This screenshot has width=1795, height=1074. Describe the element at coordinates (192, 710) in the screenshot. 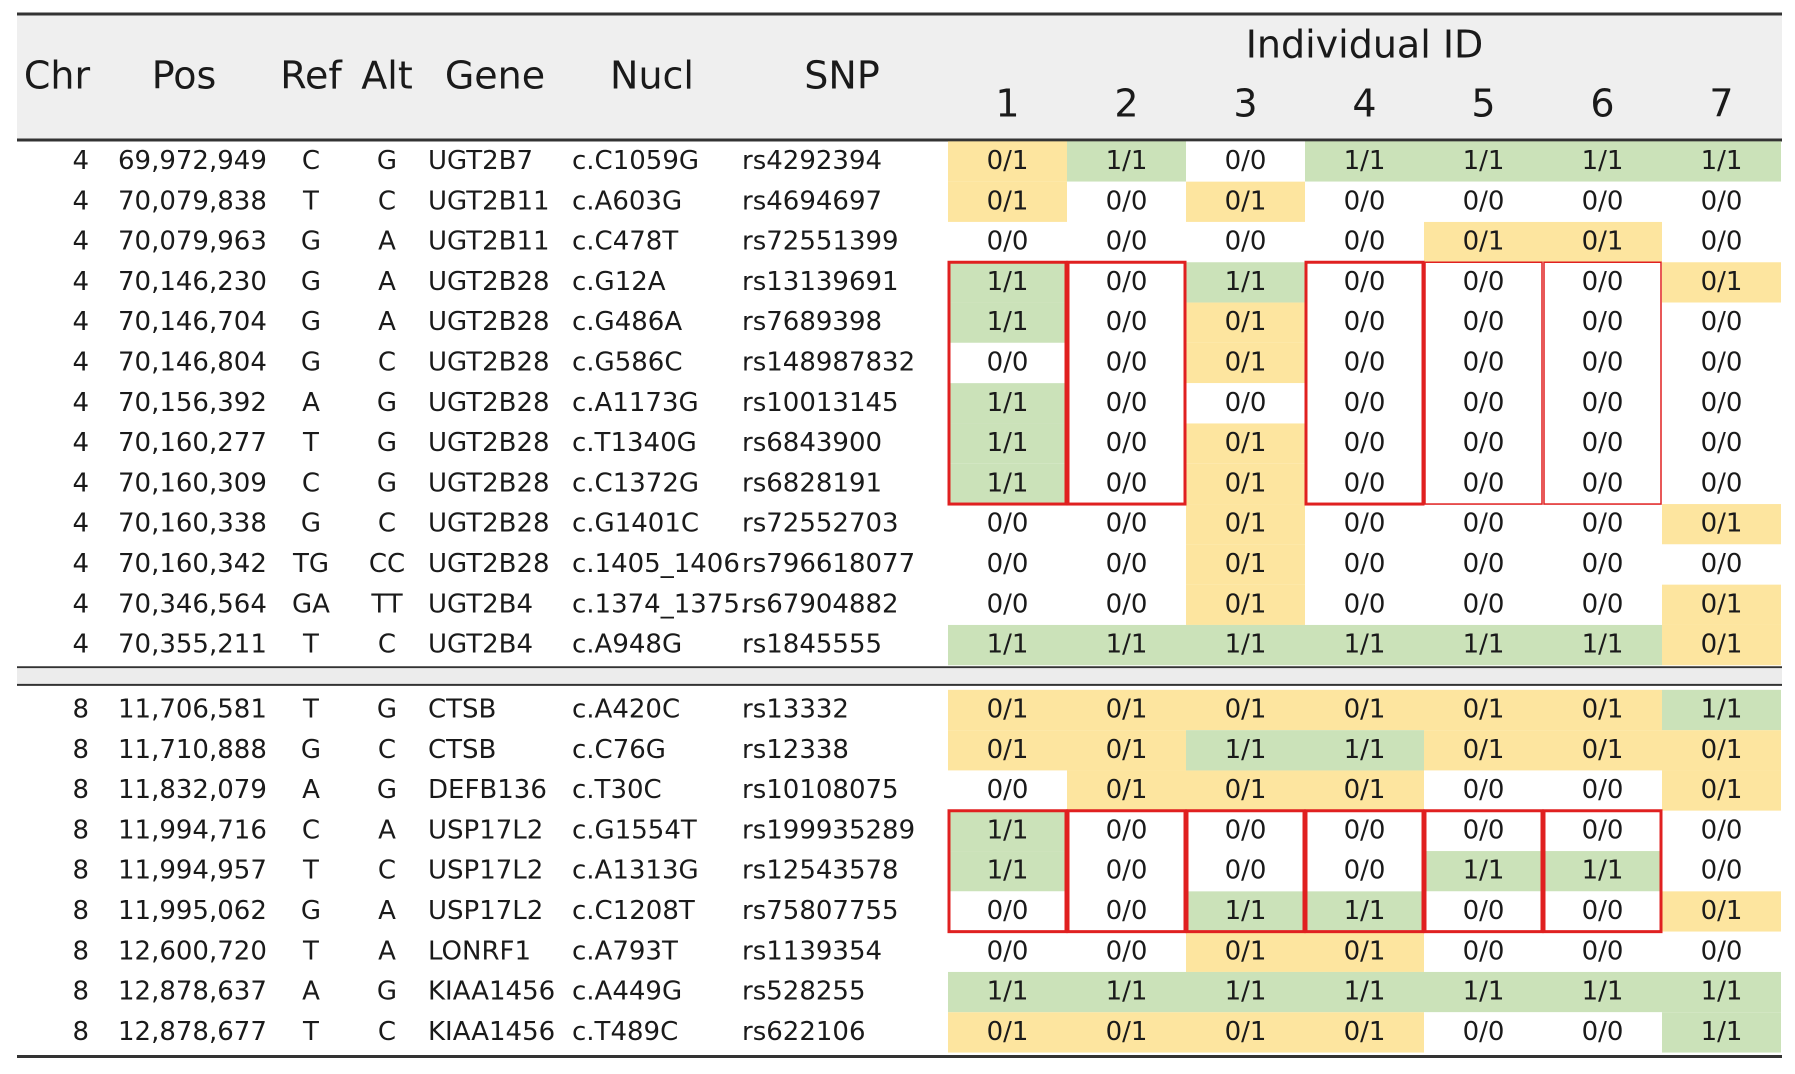

I see `cell-text: 11,706,581` at that location.